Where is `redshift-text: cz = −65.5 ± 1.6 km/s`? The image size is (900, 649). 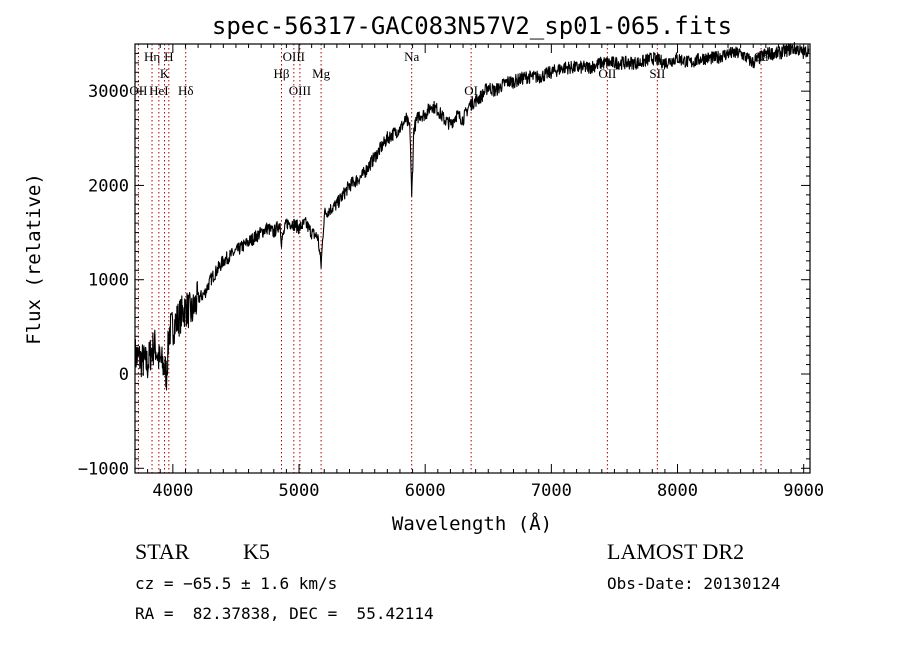
redshift-text: cz = −65.5 ± 1.6 km/s is located at coordinates (236, 583).